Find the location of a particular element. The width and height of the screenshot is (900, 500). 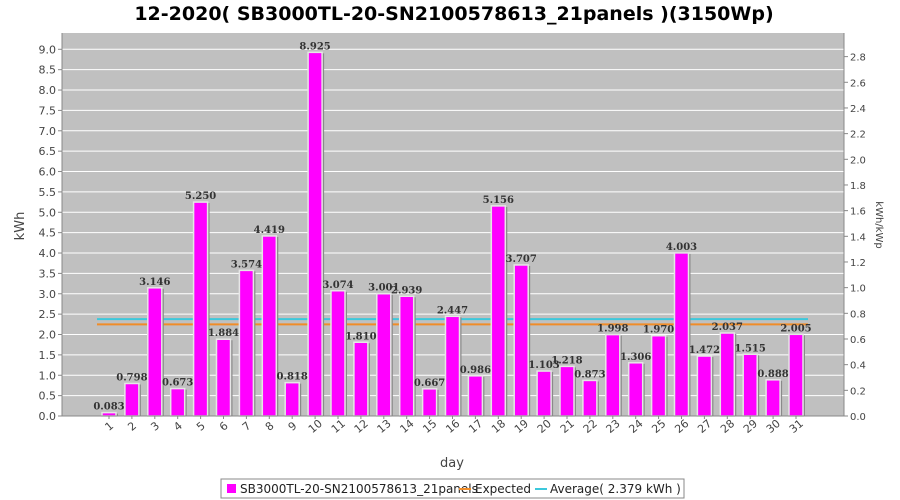

bar-value-label: 8.925 is located at coordinates (314, 46).